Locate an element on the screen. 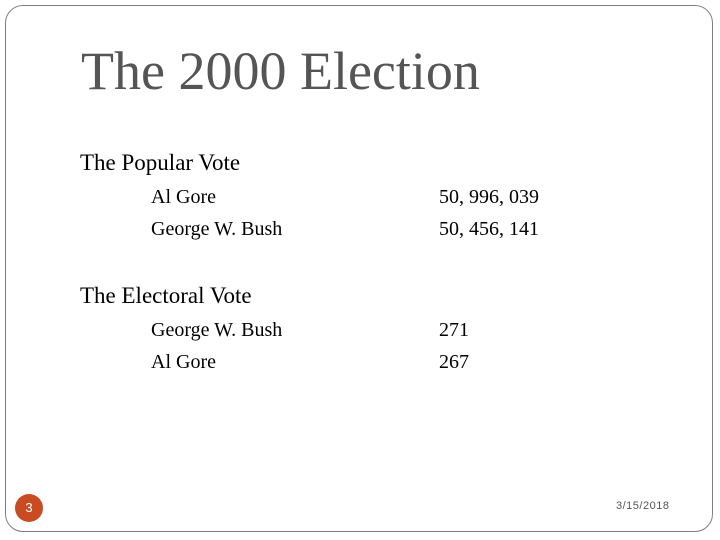  popular-candidate-2: George W. Bush is located at coordinates (217, 229).